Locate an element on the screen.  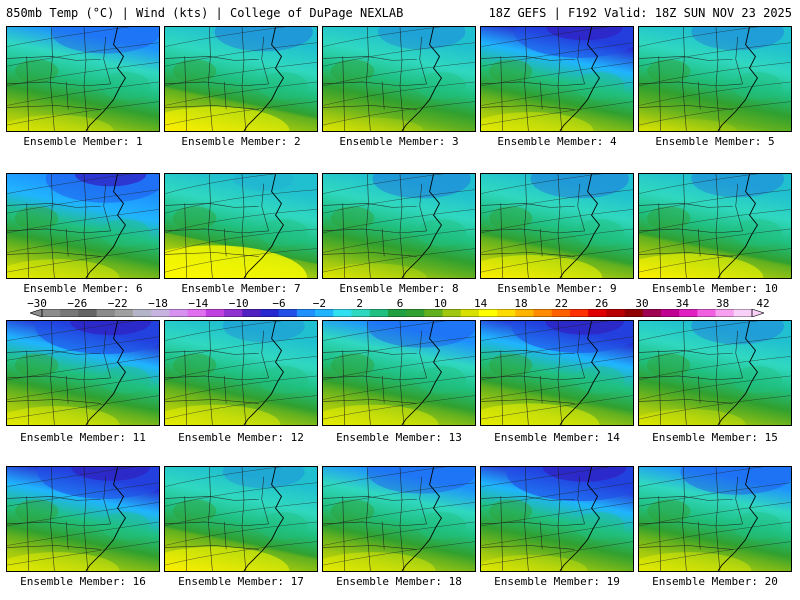
ensemble-member-10-map is located at coordinates (715, 226).